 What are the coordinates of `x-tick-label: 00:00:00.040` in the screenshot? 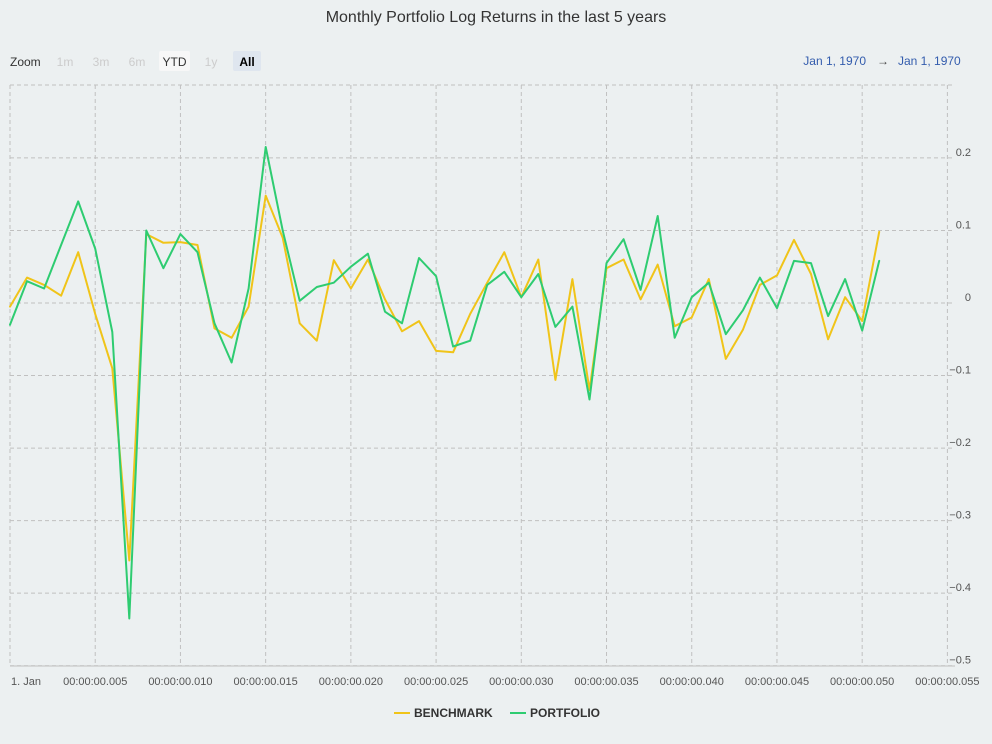 It's located at (692, 682).